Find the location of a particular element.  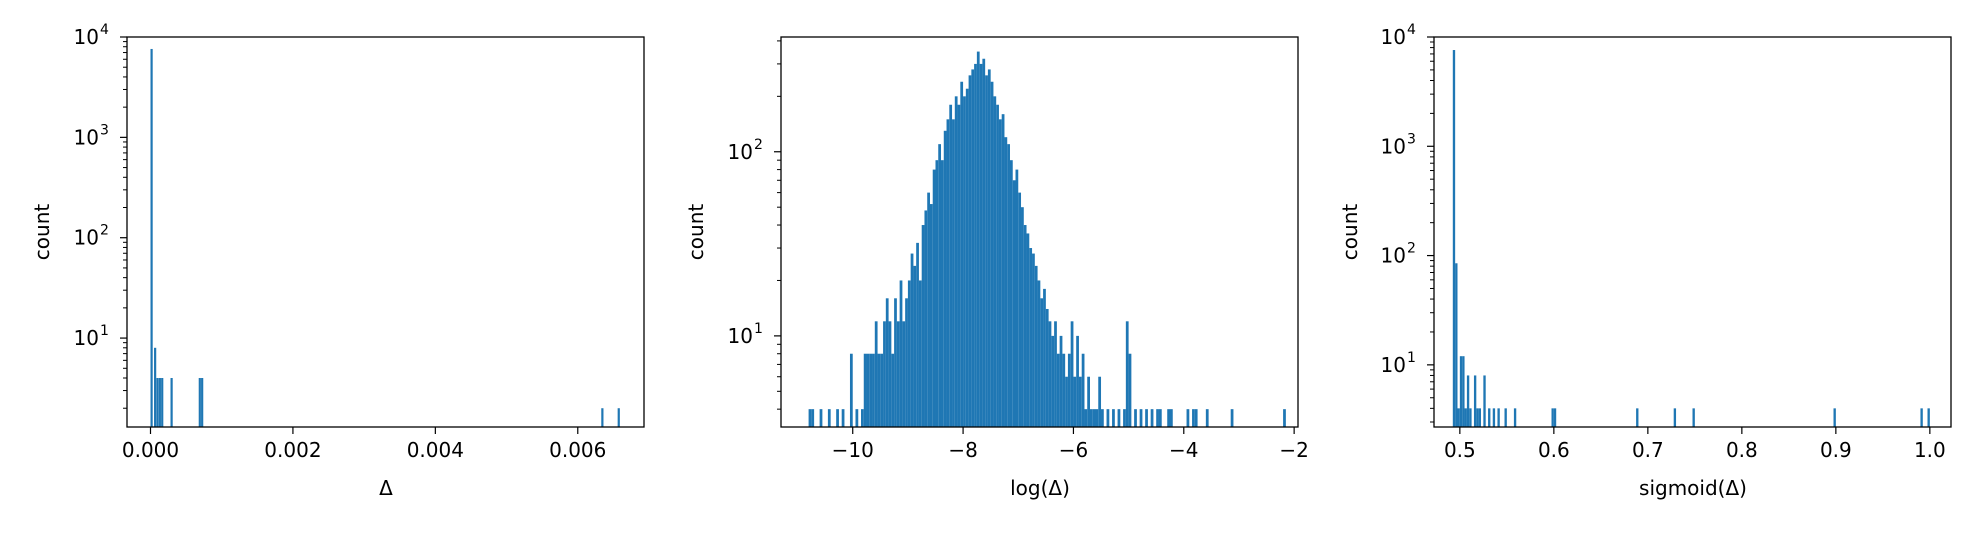

y-tick-exponent: 2 is located at coordinates (104, 231).